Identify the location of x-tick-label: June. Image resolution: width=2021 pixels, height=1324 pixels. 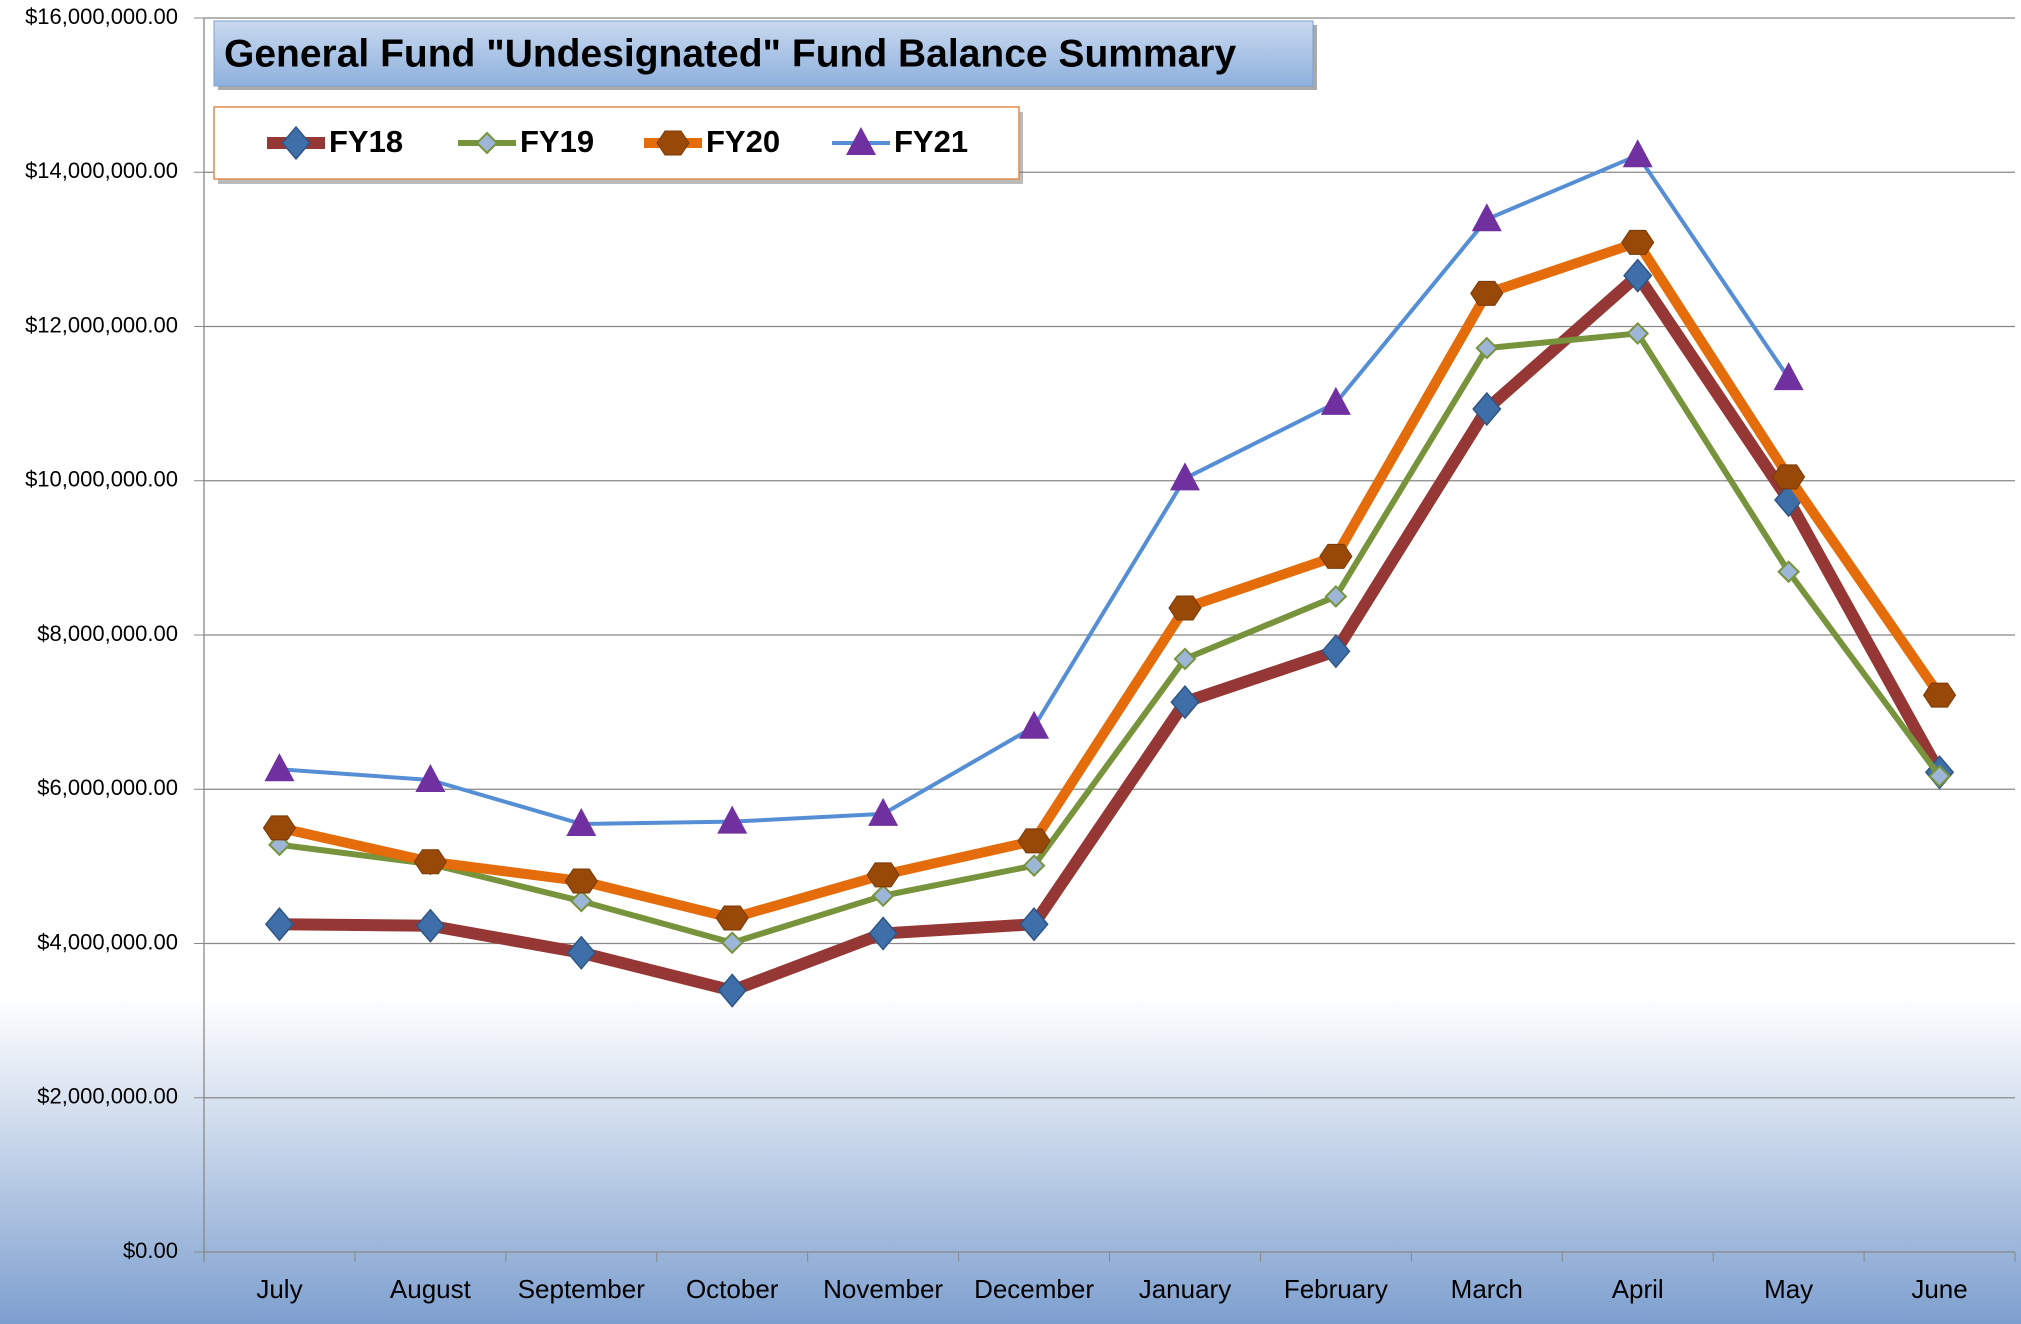
(1939, 1289).